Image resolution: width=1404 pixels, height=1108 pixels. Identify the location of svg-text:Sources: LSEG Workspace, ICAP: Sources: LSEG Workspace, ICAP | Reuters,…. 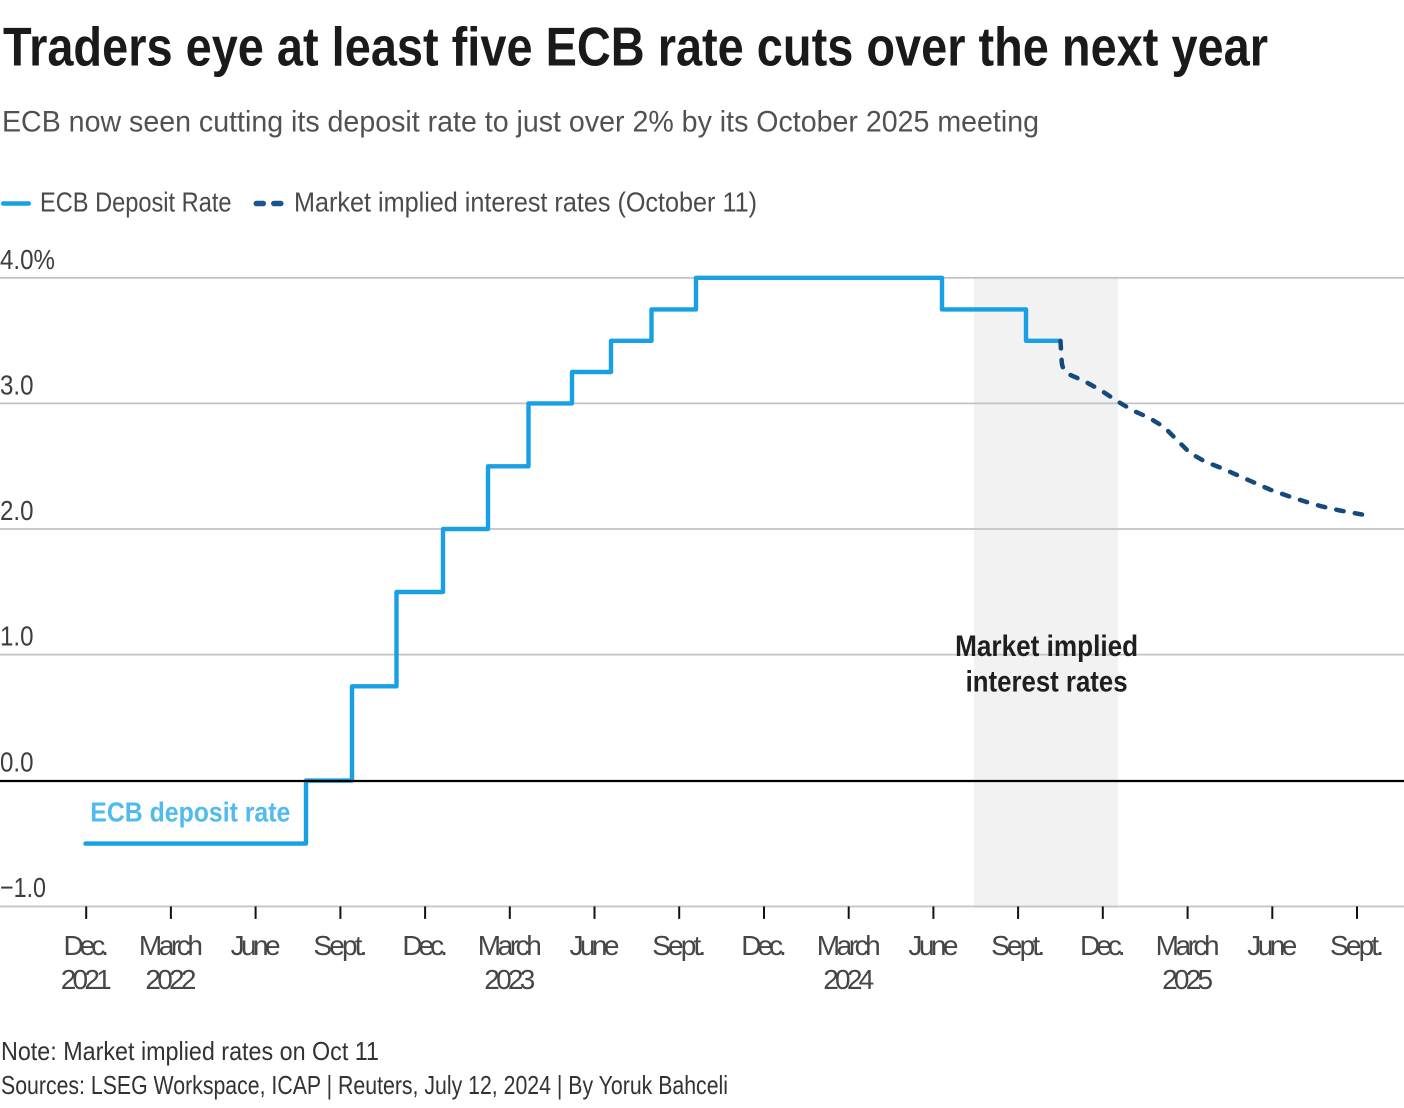
(364, 1085).